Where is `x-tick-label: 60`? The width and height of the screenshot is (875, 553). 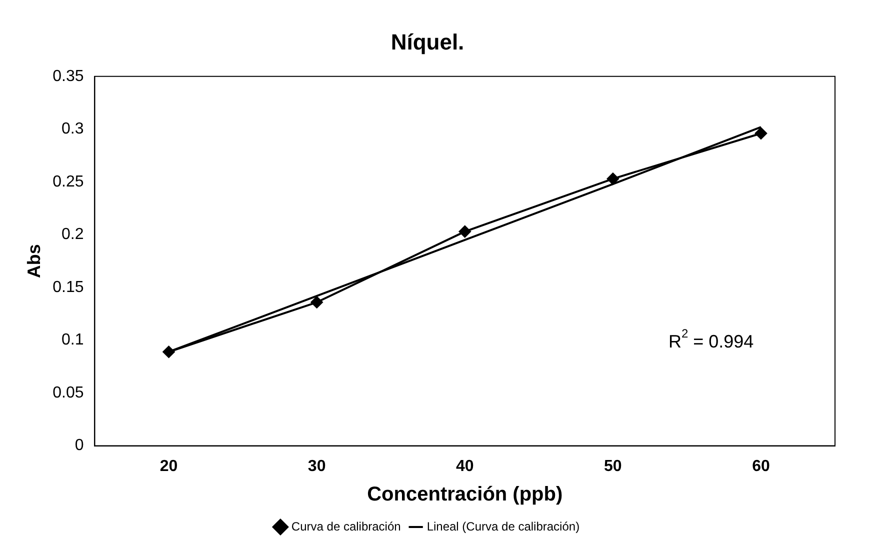 x-tick-label: 60 is located at coordinates (761, 466).